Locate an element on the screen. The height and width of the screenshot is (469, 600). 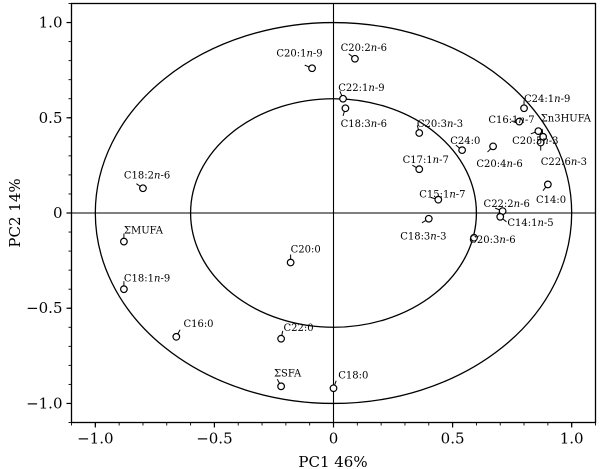
point-label: C24:0 is located at coordinates (465, 141).